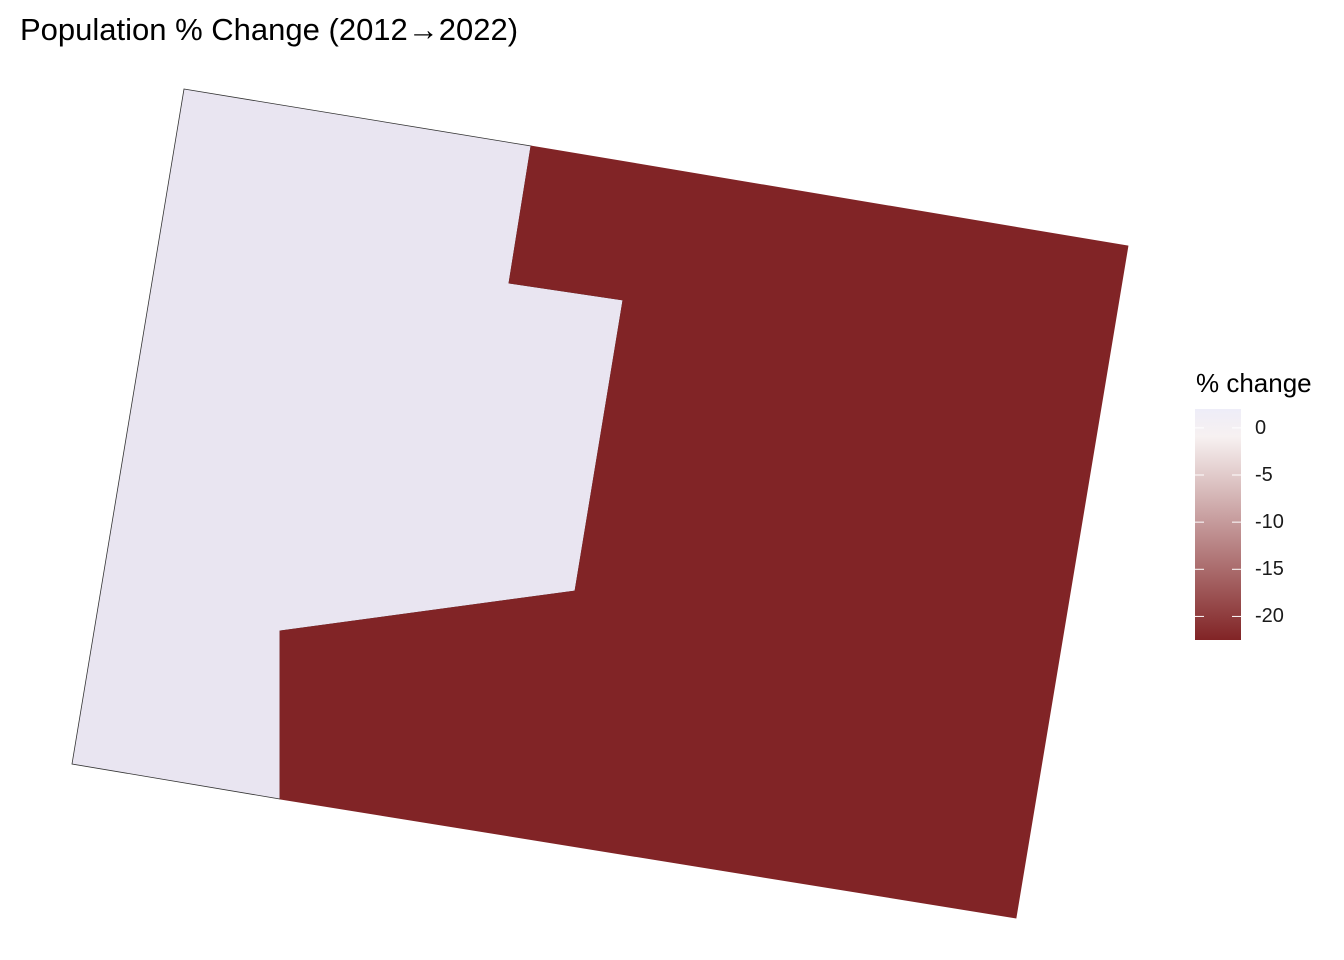 This screenshot has height=960, width=1344. I want to click on legend-tick-label: 0, so click(1261, 427).